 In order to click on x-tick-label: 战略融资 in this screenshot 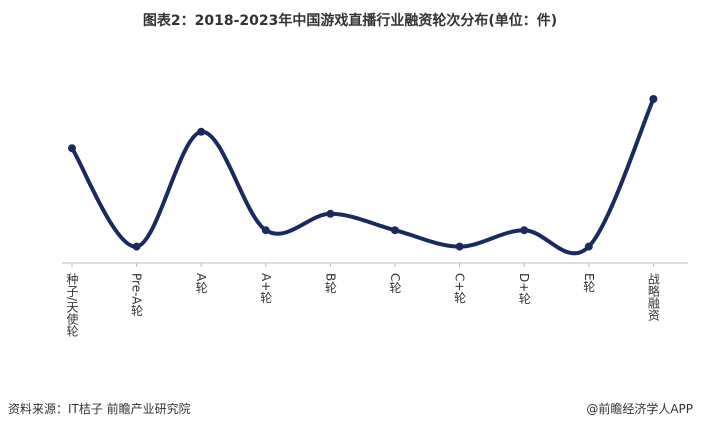, I will do `click(653, 297)`.